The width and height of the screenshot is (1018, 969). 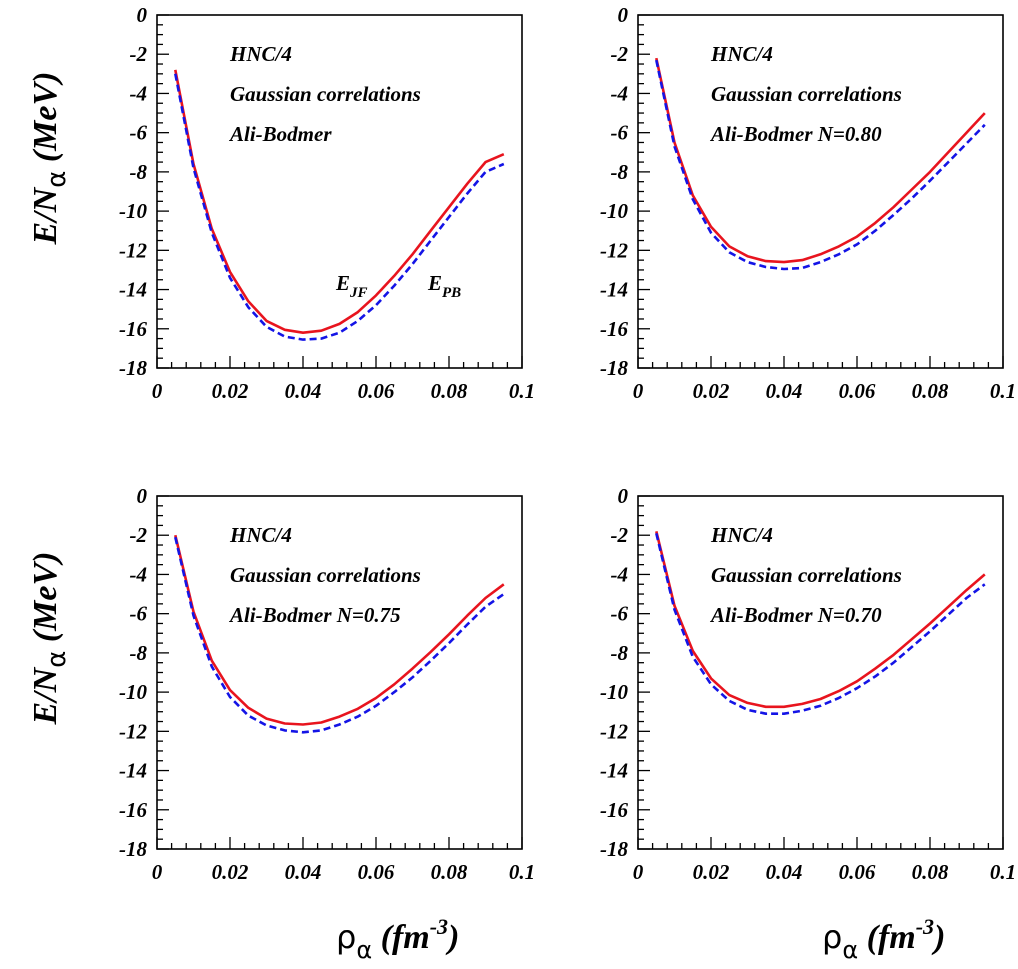 What do you see at coordinates (351, 286) in the screenshot?
I see `curve-label-jf: EJF` at bounding box center [351, 286].